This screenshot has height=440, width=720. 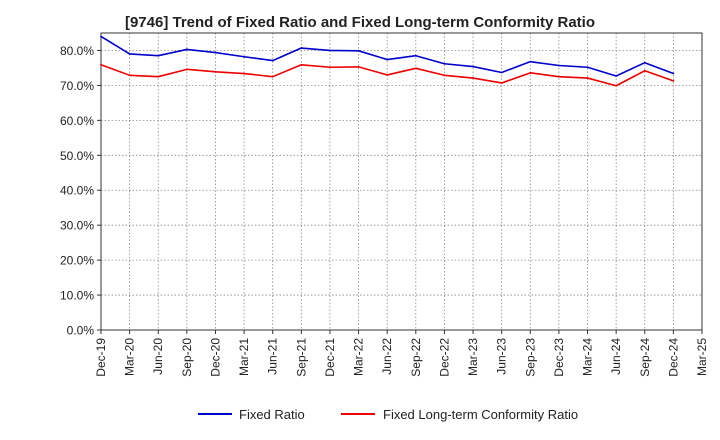 What do you see at coordinates (77, 261) in the screenshot?
I see `y-tick-label: 20.0%` at bounding box center [77, 261].